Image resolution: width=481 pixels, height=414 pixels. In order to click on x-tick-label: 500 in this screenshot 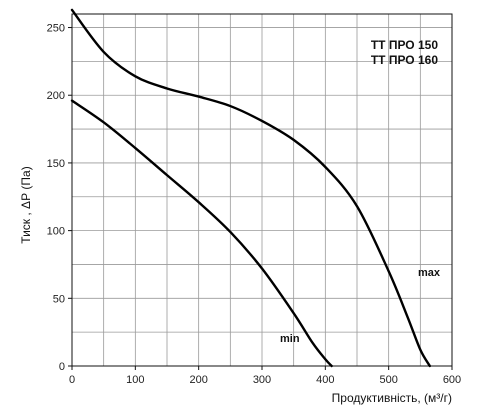, I will do `click(388, 380)`.